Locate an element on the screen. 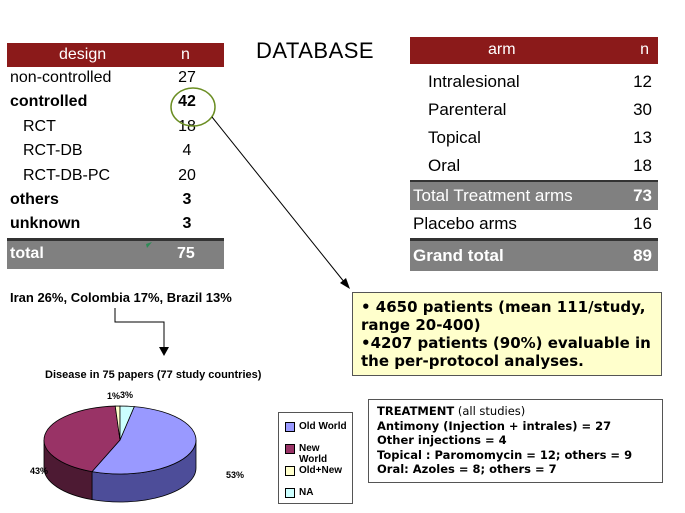  table-row: Placebo arms 16 is located at coordinates (534, 224).